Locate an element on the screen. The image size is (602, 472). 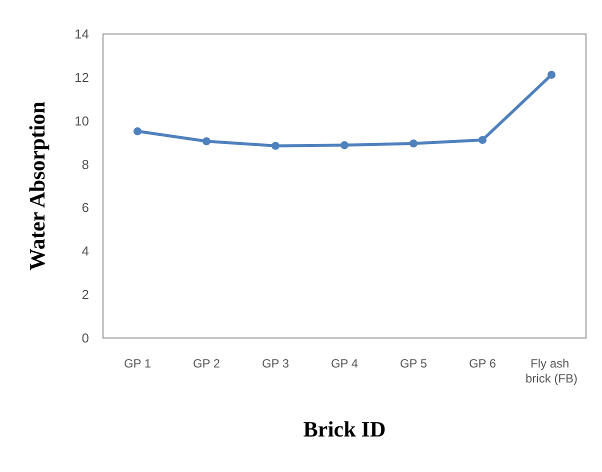
y-tick-label: 6 is located at coordinates (85, 208).